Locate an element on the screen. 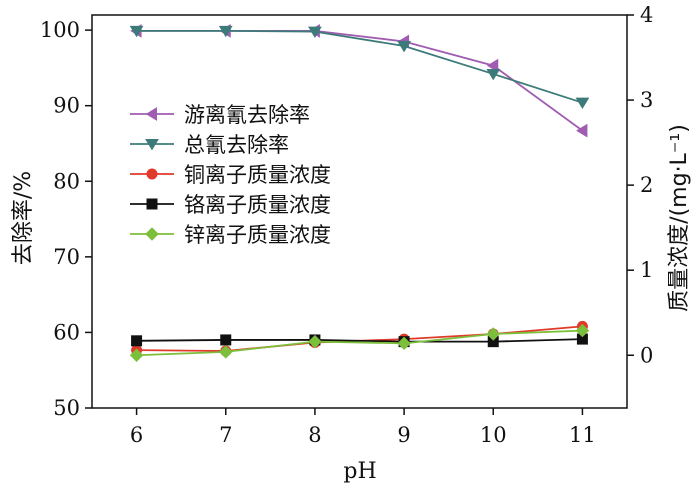 This screenshot has width=700, height=490. legend-item: 游离氰去除率 is located at coordinates (220, 115).